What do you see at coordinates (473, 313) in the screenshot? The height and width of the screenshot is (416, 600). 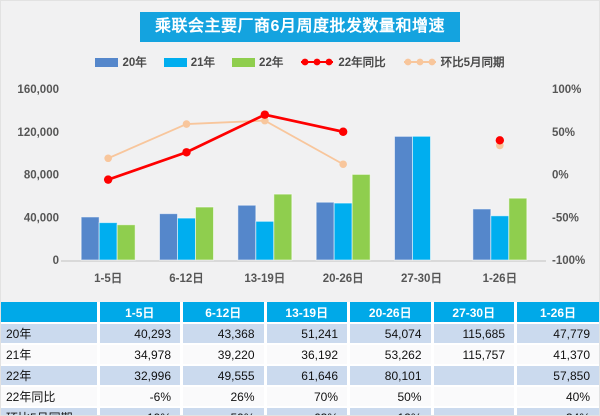 I see `table-header-cell: 27-30日` at bounding box center [473, 313].